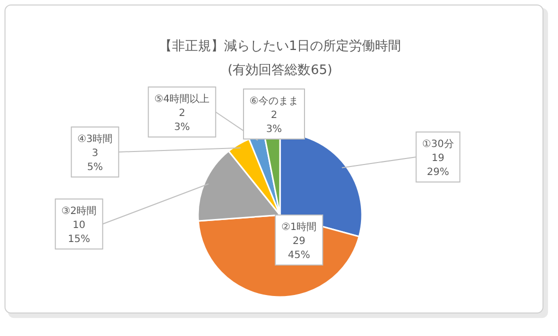  What do you see at coordinates (438, 165) in the screenshot?
I see `data-label: 19 29%` at bounding box center [438, 165].